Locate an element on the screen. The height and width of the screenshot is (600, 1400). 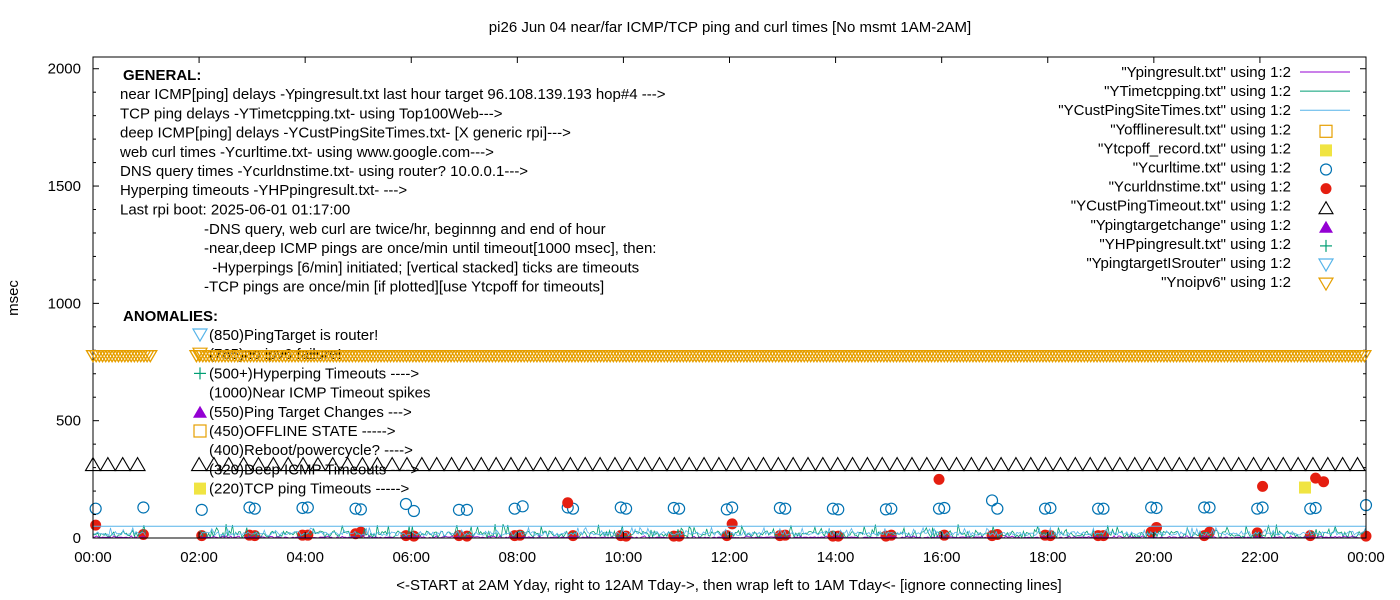
x-tick-label: 06:00 is located at coordinates (411, 557).